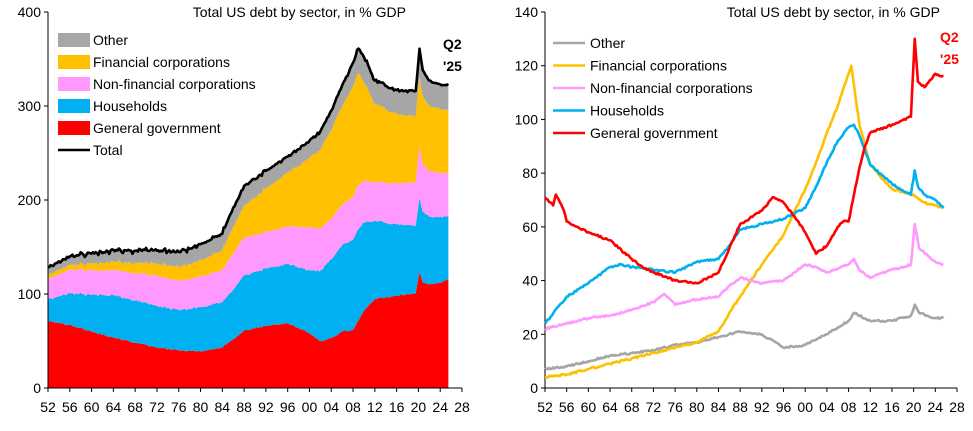 The height and width of the screenshot is (431, 973). I want to click on left-legend-swatch-other, so click(74, 40).